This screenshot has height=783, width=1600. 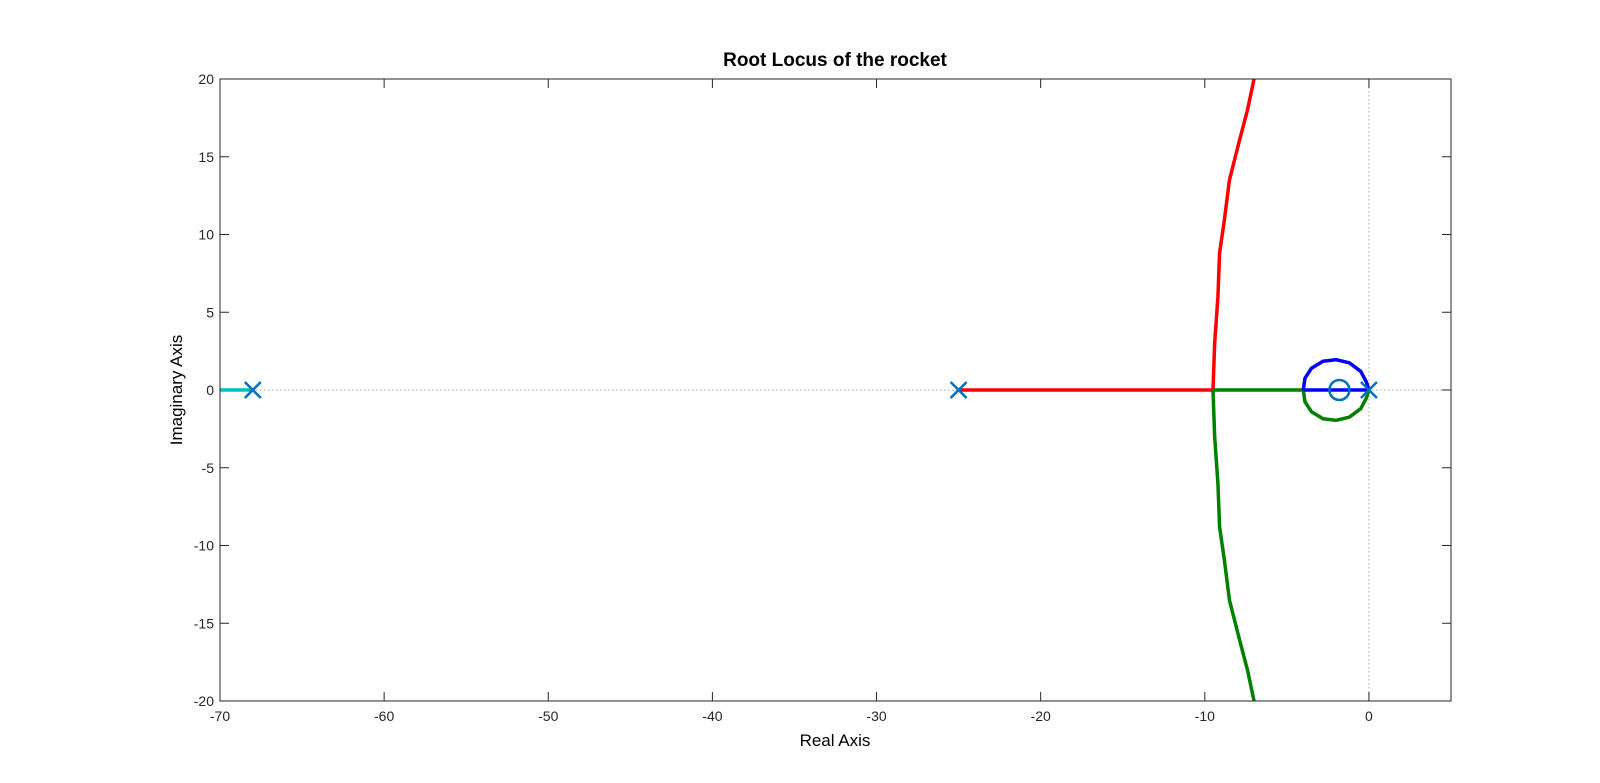 I want to click on y-tick-label: 15, so click(x=206, y=157).